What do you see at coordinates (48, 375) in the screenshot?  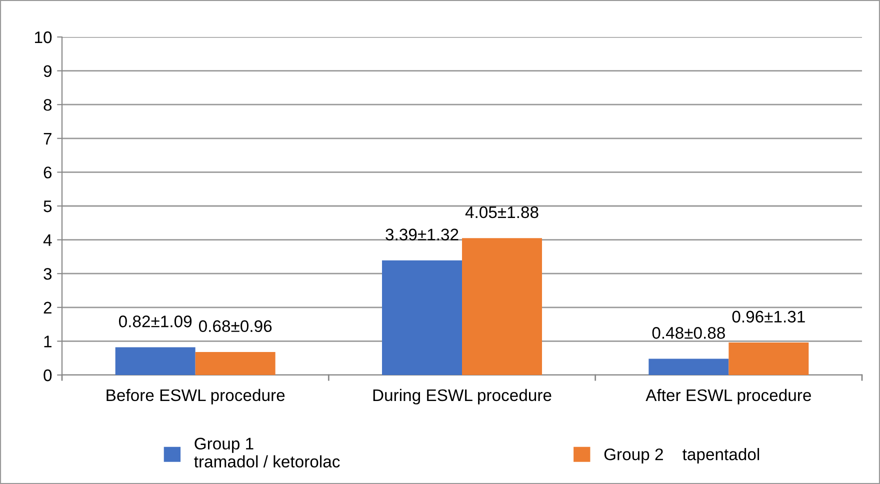 I see `y-tick-label: 0` at bounding box center [48, 375].